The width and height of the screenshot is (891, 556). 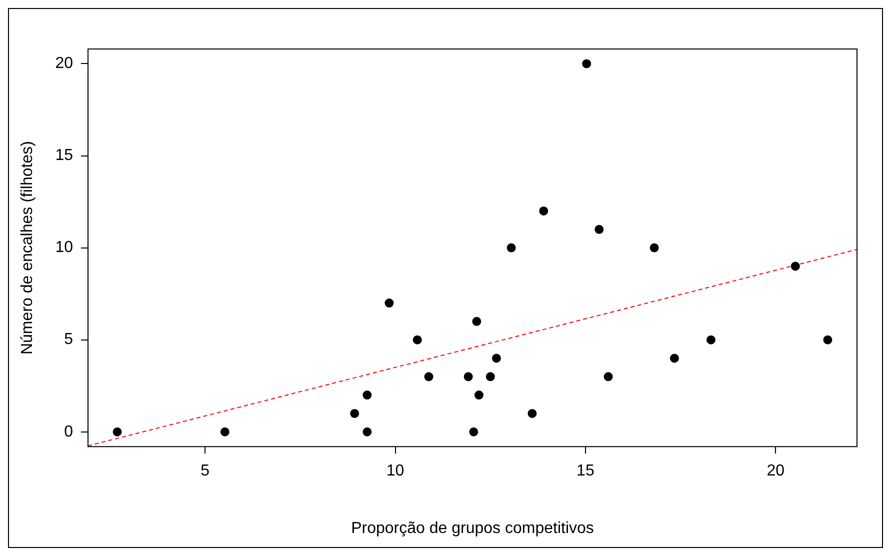 What do you see at coordinates (64, 63) in the screenshot?
I see `y-tick-label: 20` at bounding box center [64, 63].